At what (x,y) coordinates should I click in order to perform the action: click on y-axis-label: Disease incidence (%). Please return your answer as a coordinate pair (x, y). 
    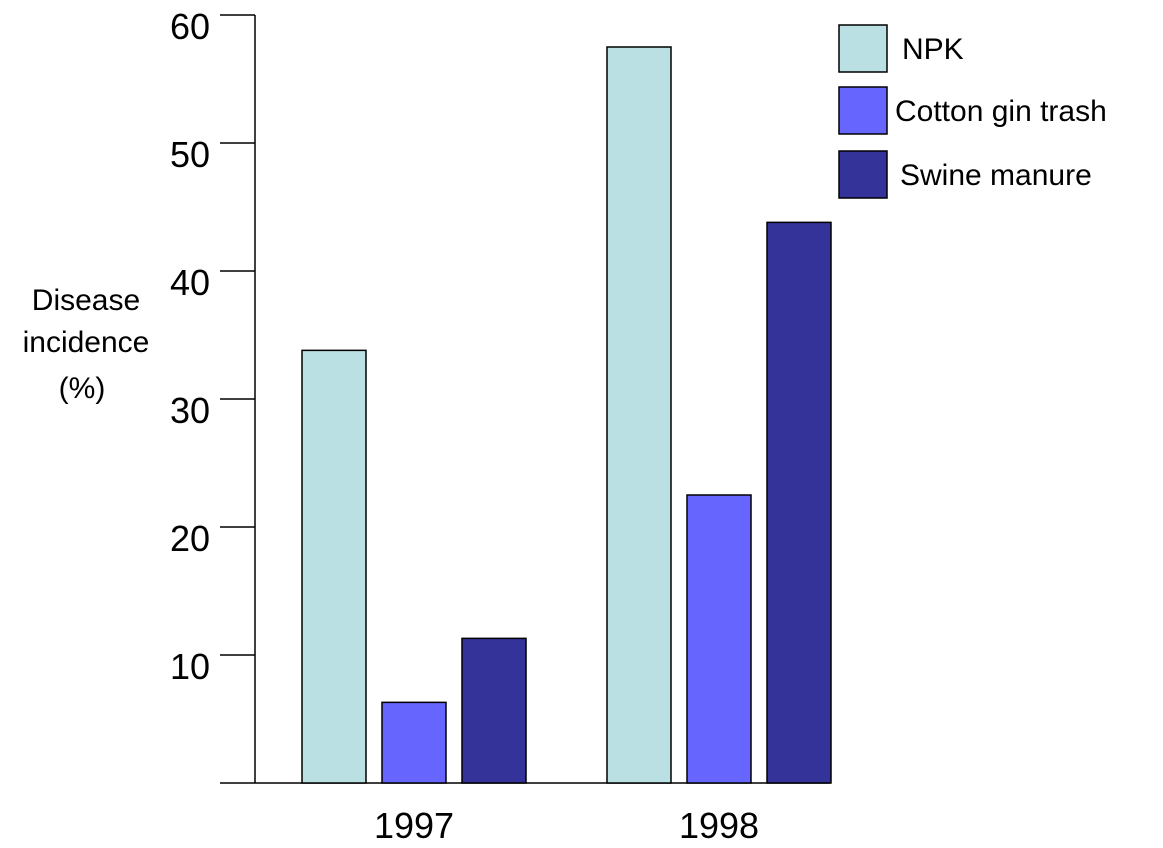
    Looking at the image, I should click on (86, 344).